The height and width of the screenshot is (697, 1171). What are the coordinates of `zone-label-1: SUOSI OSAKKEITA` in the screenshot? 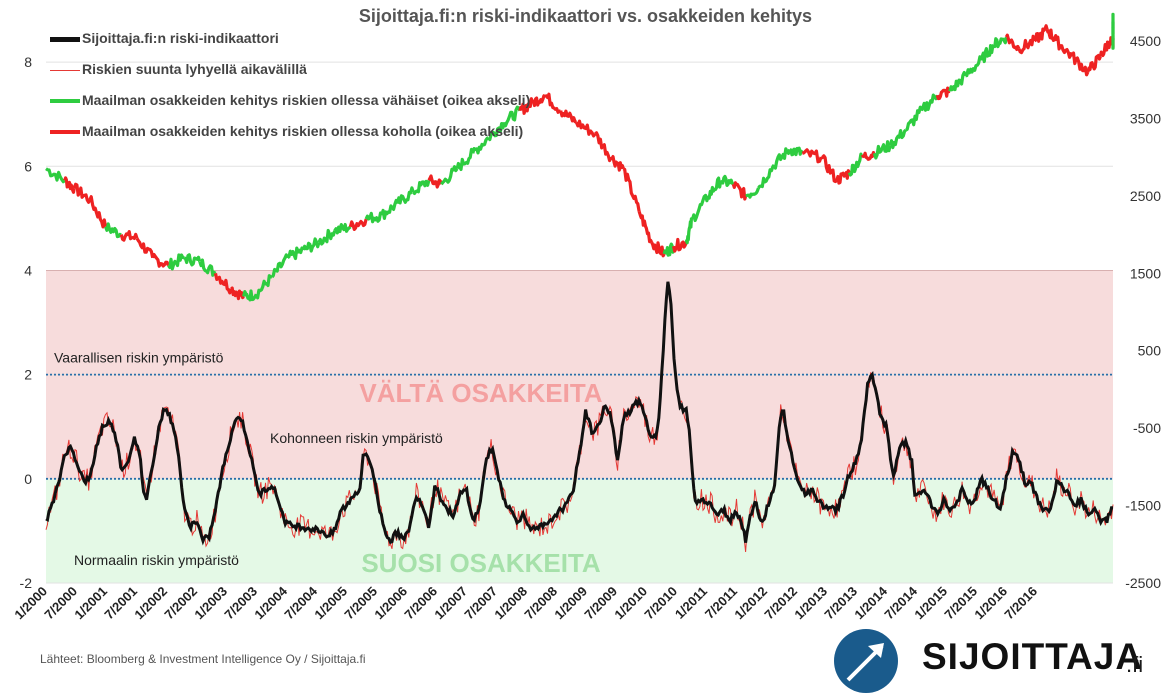 It's located at (481, 563).